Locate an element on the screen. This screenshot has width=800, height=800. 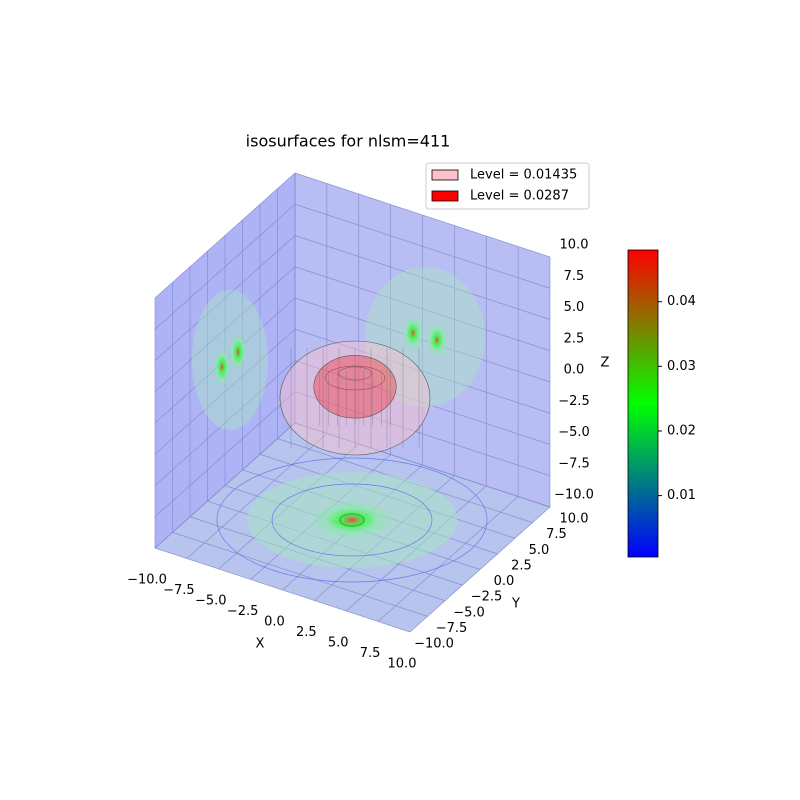
x-tick-label: 2.5 is located at coordinates (306, 632).